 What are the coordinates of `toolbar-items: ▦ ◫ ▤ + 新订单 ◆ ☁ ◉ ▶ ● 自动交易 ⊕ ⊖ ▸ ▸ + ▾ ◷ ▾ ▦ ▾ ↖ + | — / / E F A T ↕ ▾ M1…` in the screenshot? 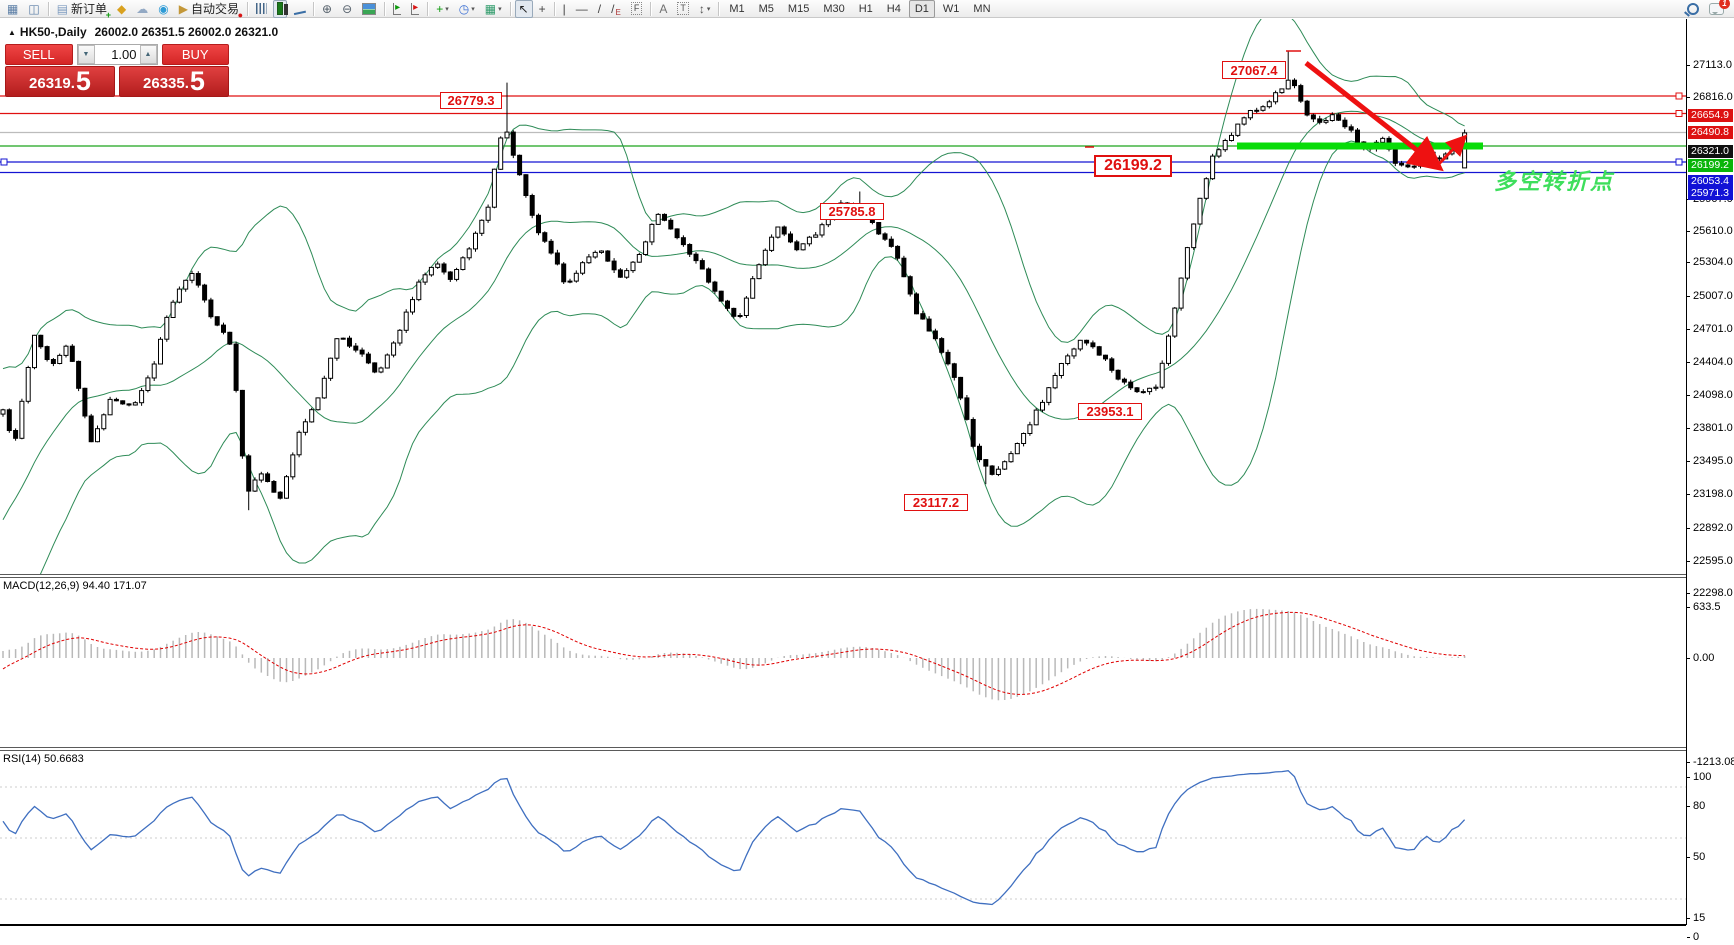 It's located at (844, 10).